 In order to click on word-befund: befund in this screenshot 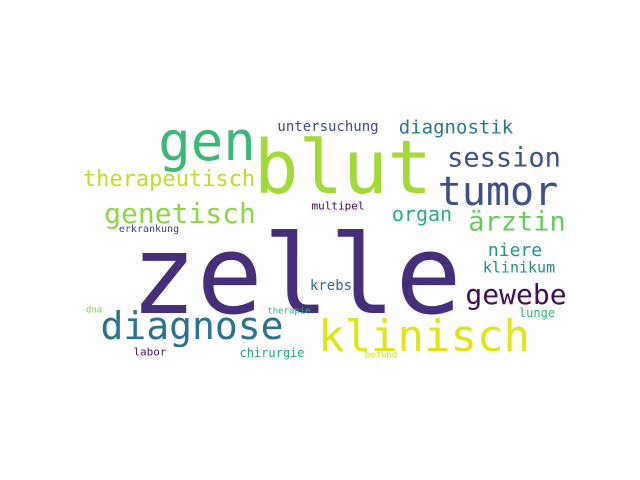, I will do `click(381, 355)`.